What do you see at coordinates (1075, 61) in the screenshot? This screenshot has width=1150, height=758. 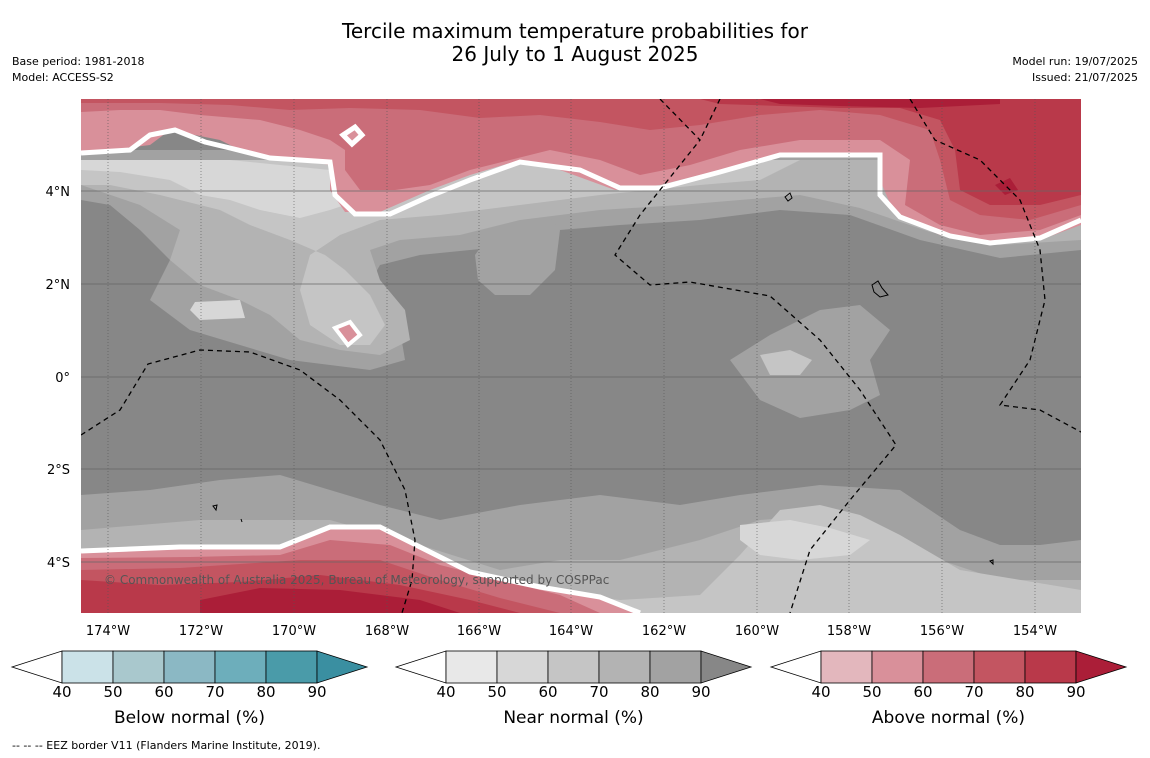 I see `model-run: Model run: 19/07/2025` at bounding box center [1075, 61].